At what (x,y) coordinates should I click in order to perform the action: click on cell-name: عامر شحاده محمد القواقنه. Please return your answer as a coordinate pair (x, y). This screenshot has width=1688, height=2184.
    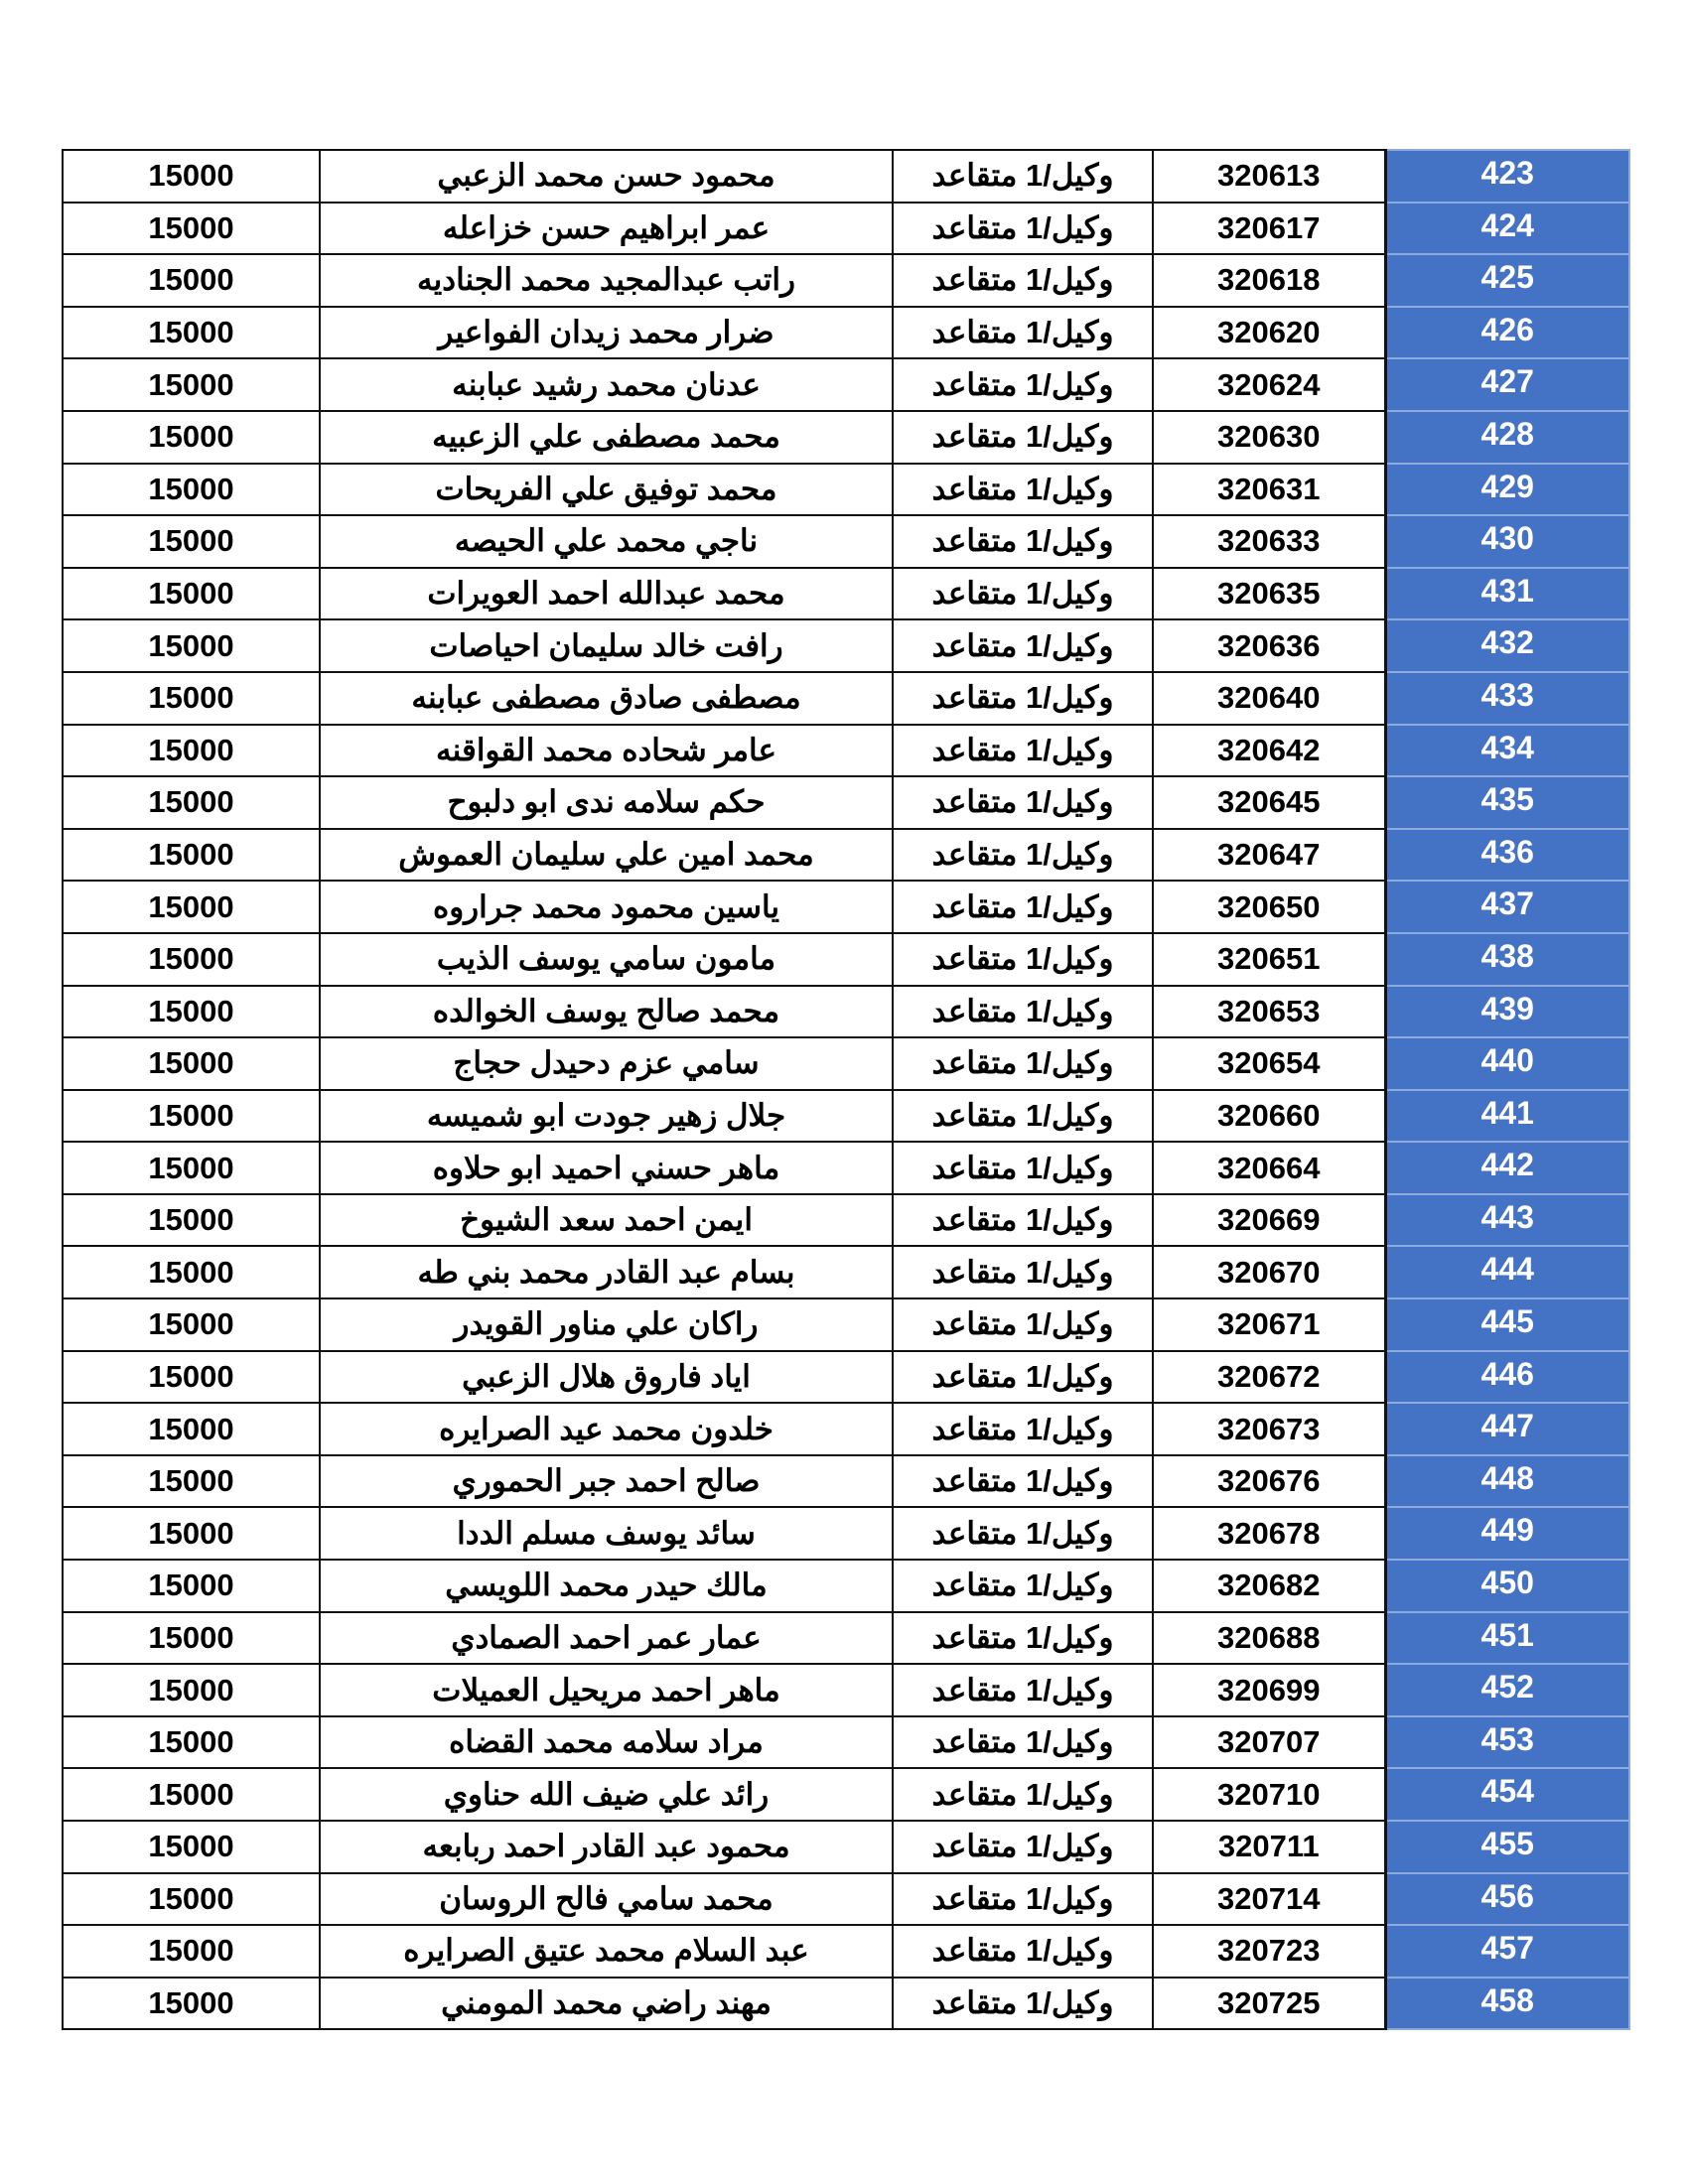
    Looking at the image, I should click on (606, 750).